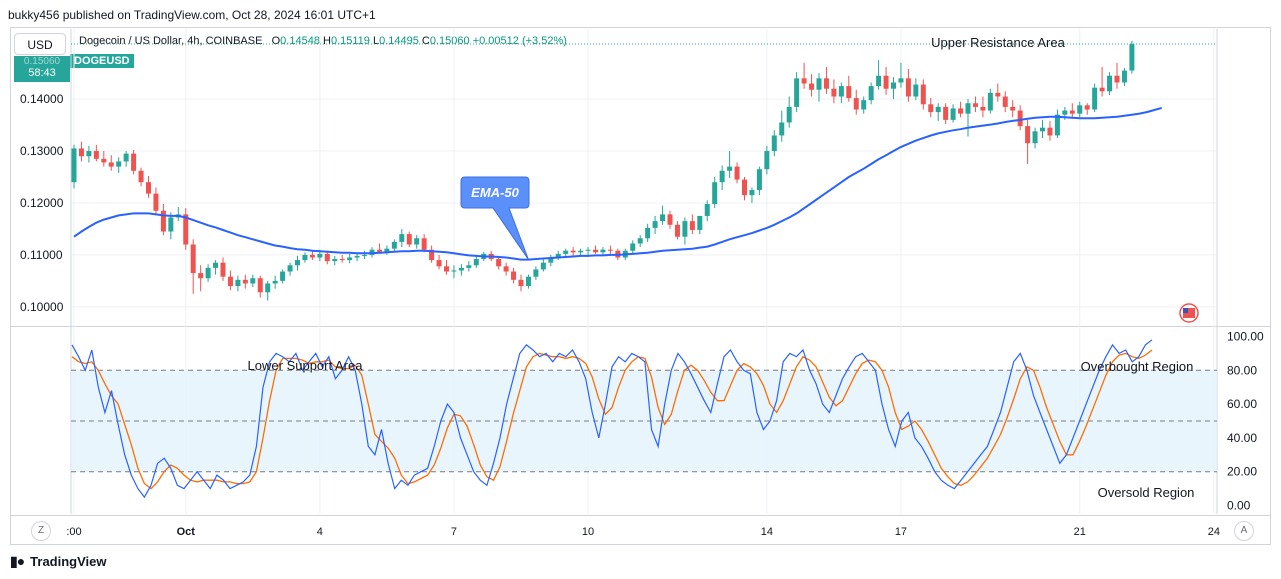 The height and width of the screenshot is (579, 1281). I want to click on stoch-tick-label: 100.00, so click(1245, 336).